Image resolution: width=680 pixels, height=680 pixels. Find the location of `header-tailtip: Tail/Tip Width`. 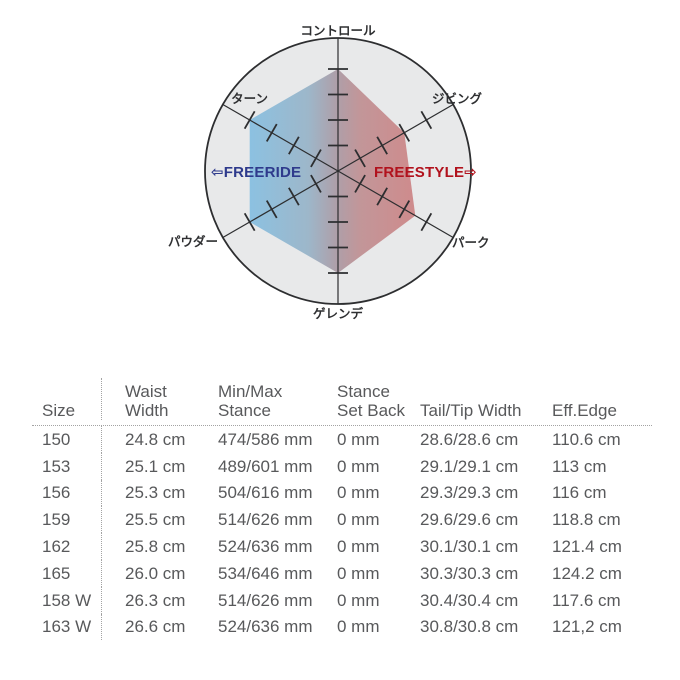

header-tailtip: Tail/Tip Width is located at coordinates (471, 410).